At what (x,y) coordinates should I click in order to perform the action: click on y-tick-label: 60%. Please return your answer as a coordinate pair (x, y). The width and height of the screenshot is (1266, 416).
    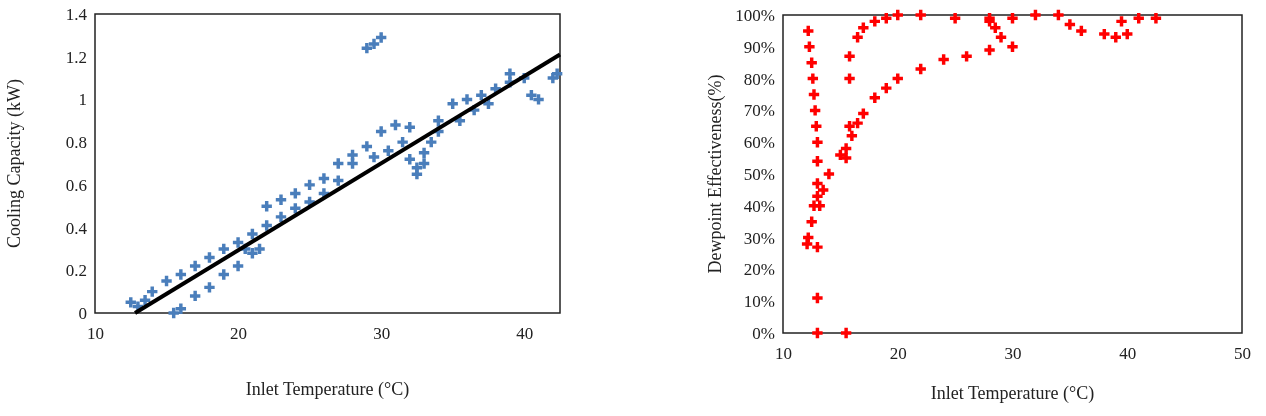
    Looking at the image, I should click on (759, 143).